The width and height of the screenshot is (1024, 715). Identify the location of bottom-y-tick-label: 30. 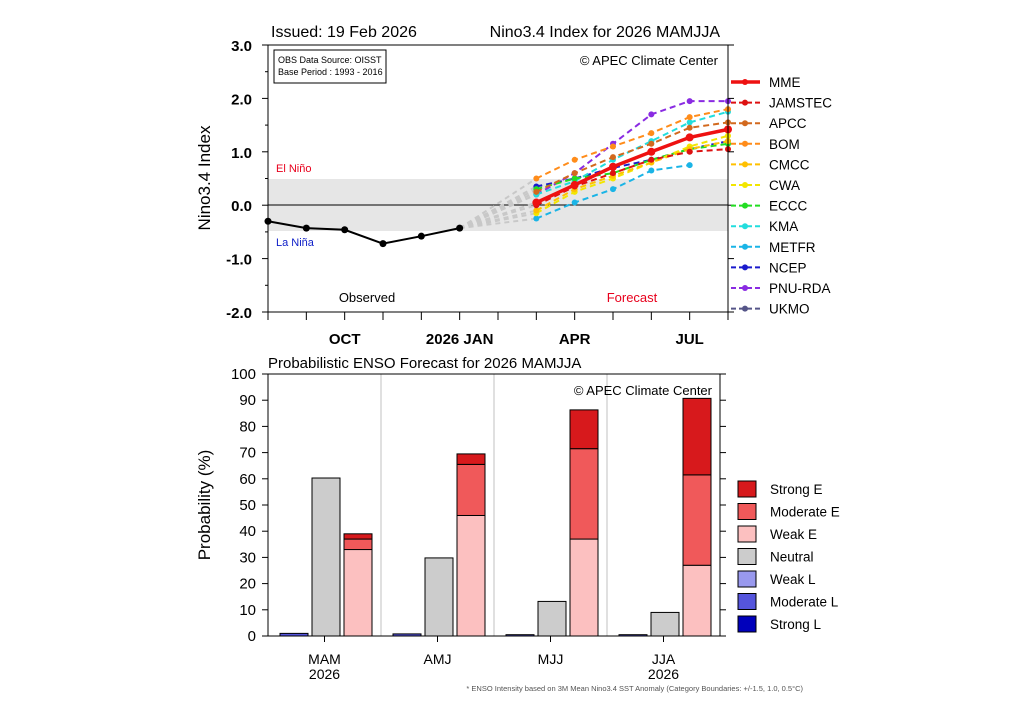
(247, 557).